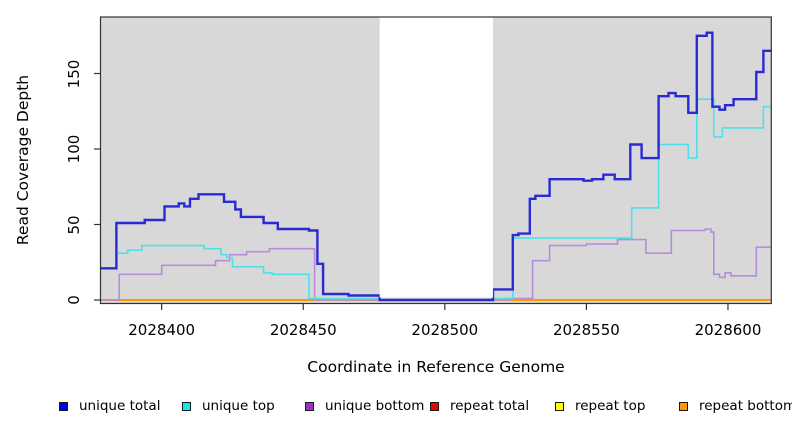 The width and height of the screenshot is (792, 432). What do you see at coordinates (436, 367) in the screenshot?
I see `x-axis-title: Coordinate in Reference Genome` at bounding box center [436, 367].